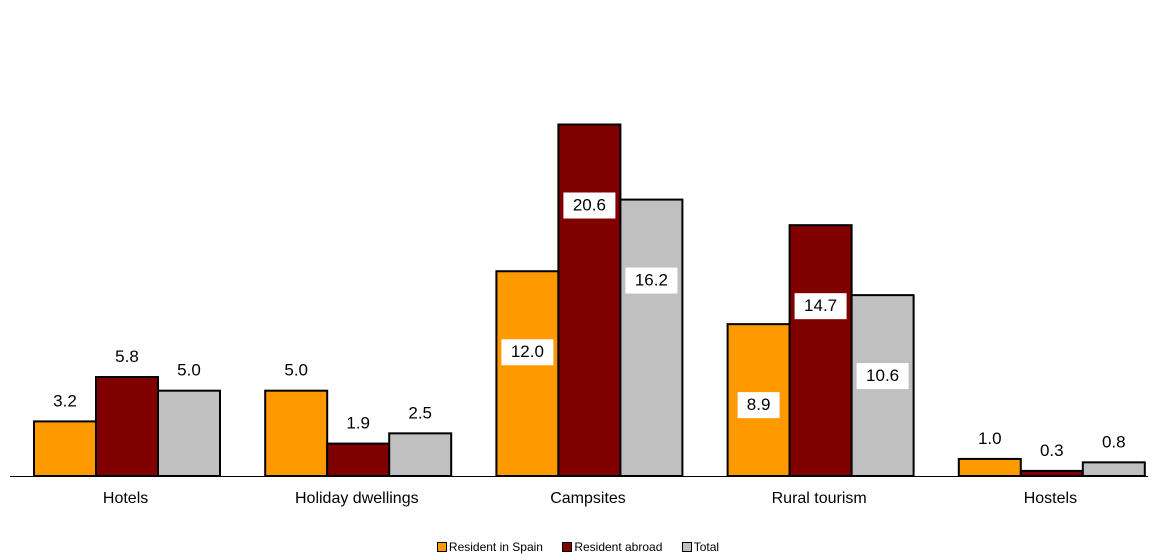  What do you see at coordinates (127, 356) in the screenshot?
I see `value-label-hotels-resident-abroad: 5.8` at bounding box center [127, 356].